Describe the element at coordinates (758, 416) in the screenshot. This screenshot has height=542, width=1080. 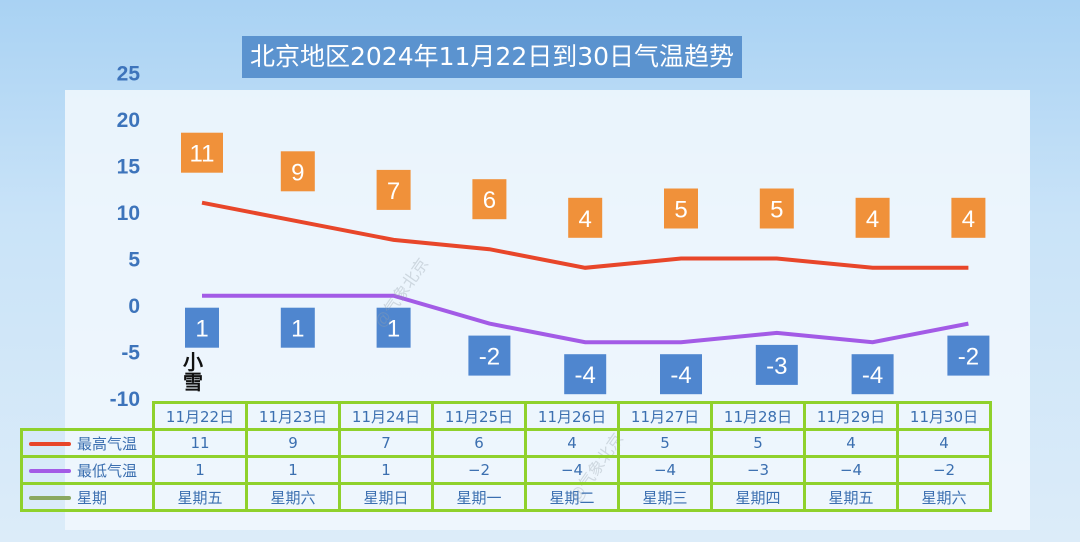
I see `date-header: 11月28日` at that location.